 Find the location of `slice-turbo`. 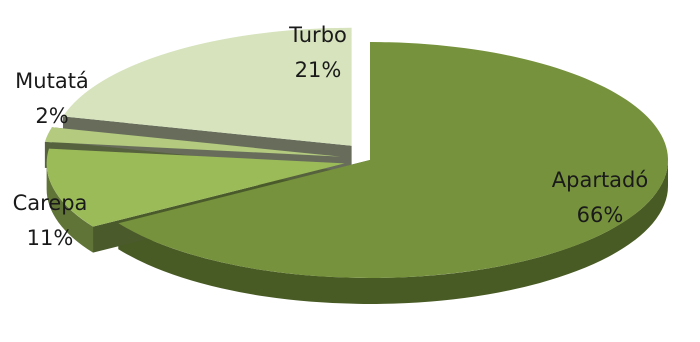

slice-turbo is located at coordinates (207, 86).